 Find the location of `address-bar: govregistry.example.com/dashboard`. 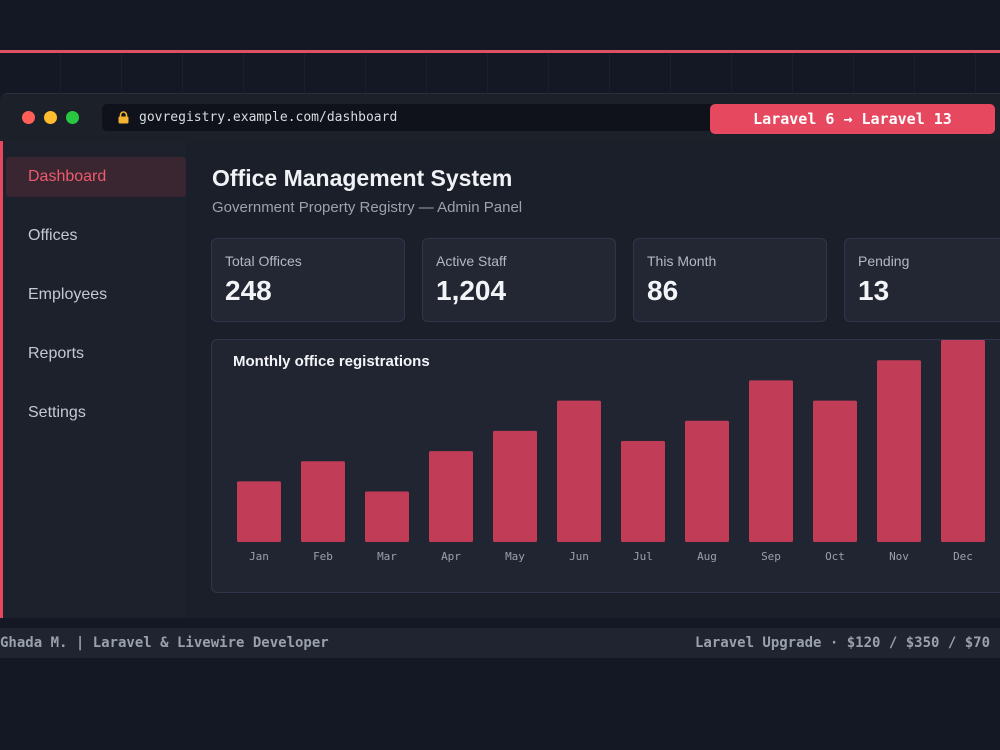

address-bar: govregistry.example.com/dashboard is located at coordinates (412, 117).